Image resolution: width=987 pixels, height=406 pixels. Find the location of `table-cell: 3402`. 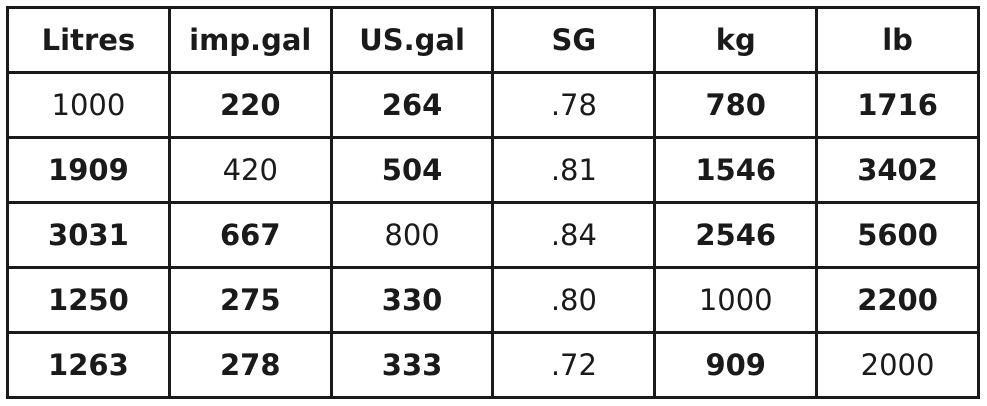

table-cell: 3402 is located at coordinates (897, 170).